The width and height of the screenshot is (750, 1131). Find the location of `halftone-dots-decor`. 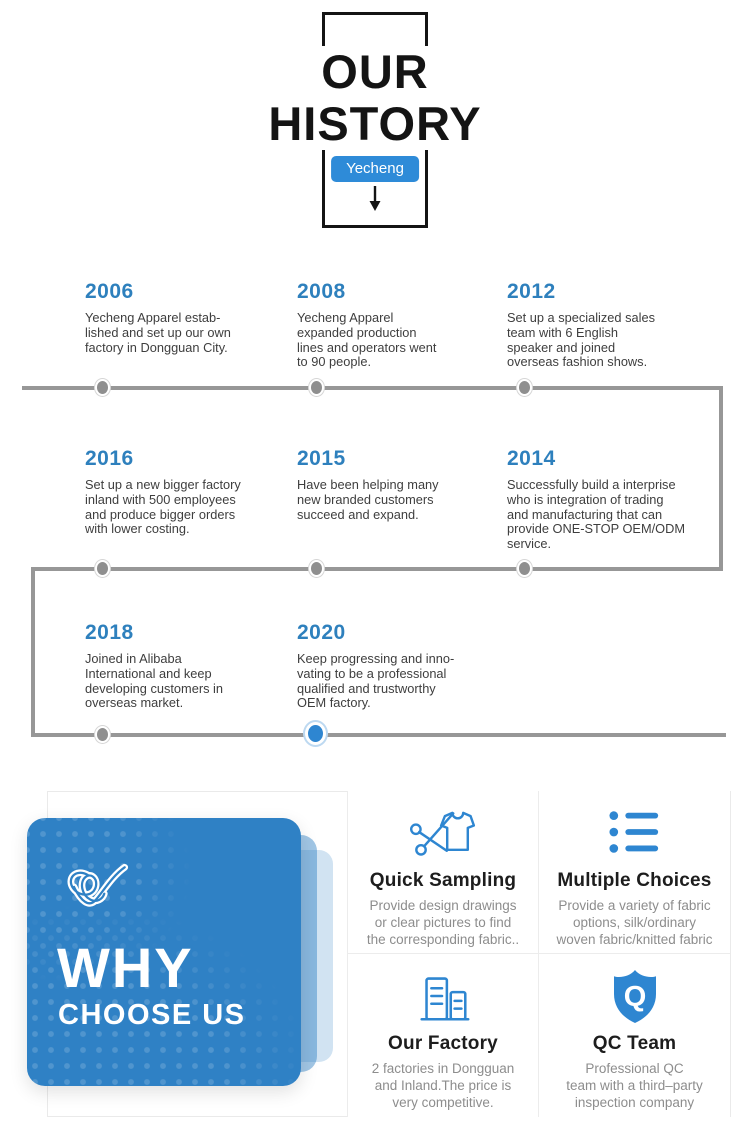

halftone-dots-decor is located at coordinates (164, 952).